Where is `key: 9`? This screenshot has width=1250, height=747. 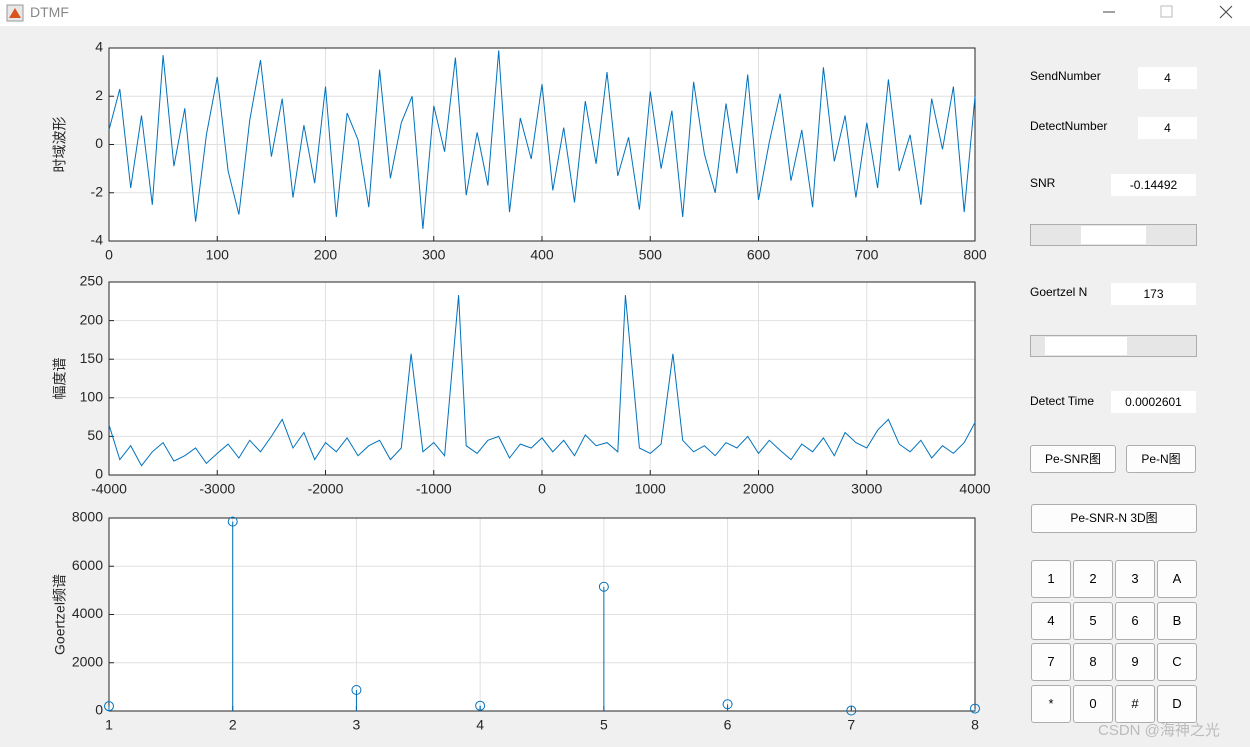 key: 9 is located at coordinates (1135, 662).